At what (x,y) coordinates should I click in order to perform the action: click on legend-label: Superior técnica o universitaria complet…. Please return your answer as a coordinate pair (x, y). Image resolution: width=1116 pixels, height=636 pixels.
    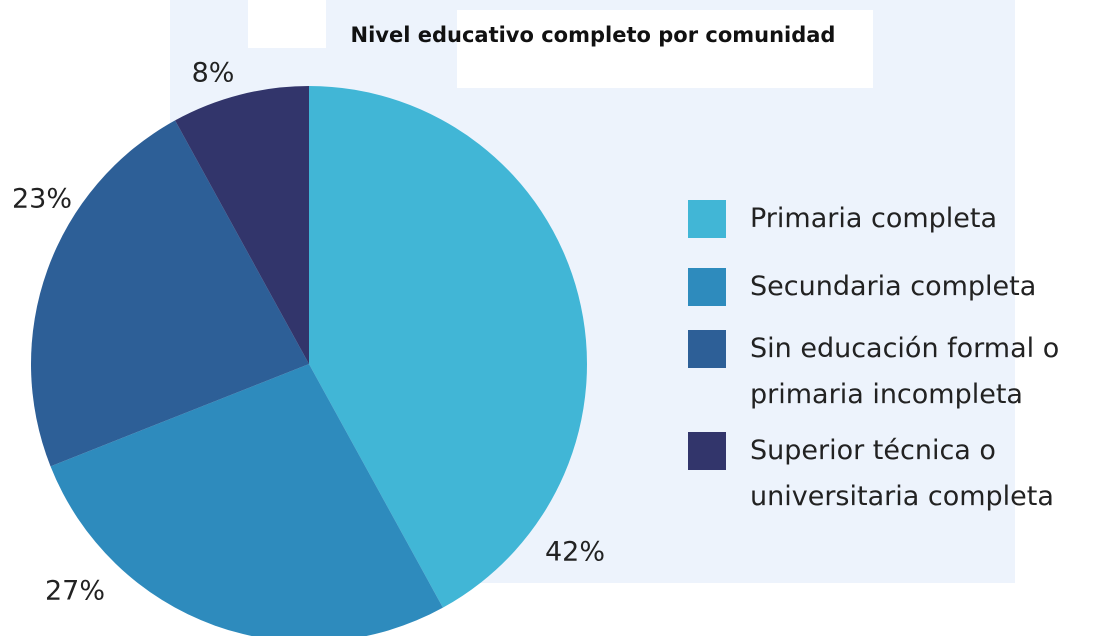
    Looking at the image, I should click on (902, 473).